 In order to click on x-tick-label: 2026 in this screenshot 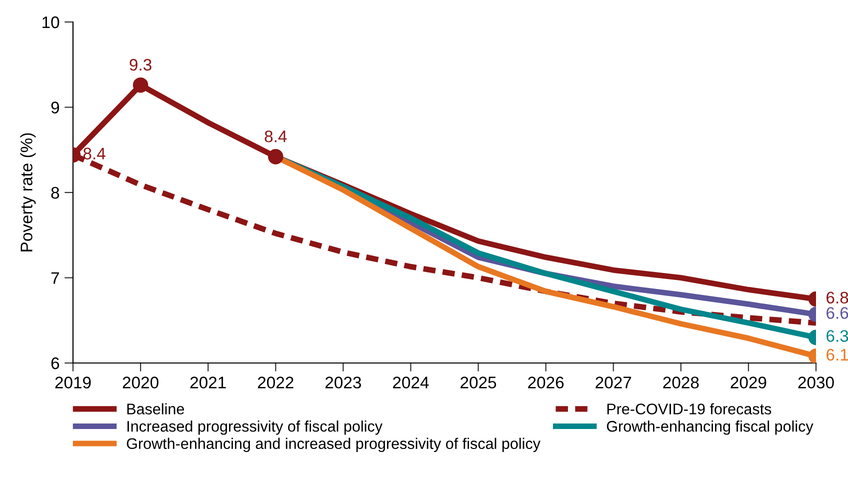, I will do `click(546, 382)`.